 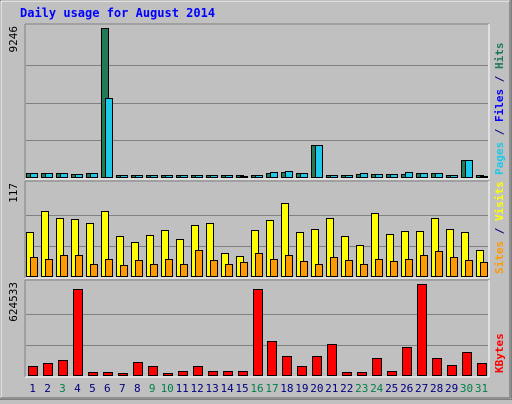 I want to click on hits-max-label: 9246, so click(x=13, y=39).